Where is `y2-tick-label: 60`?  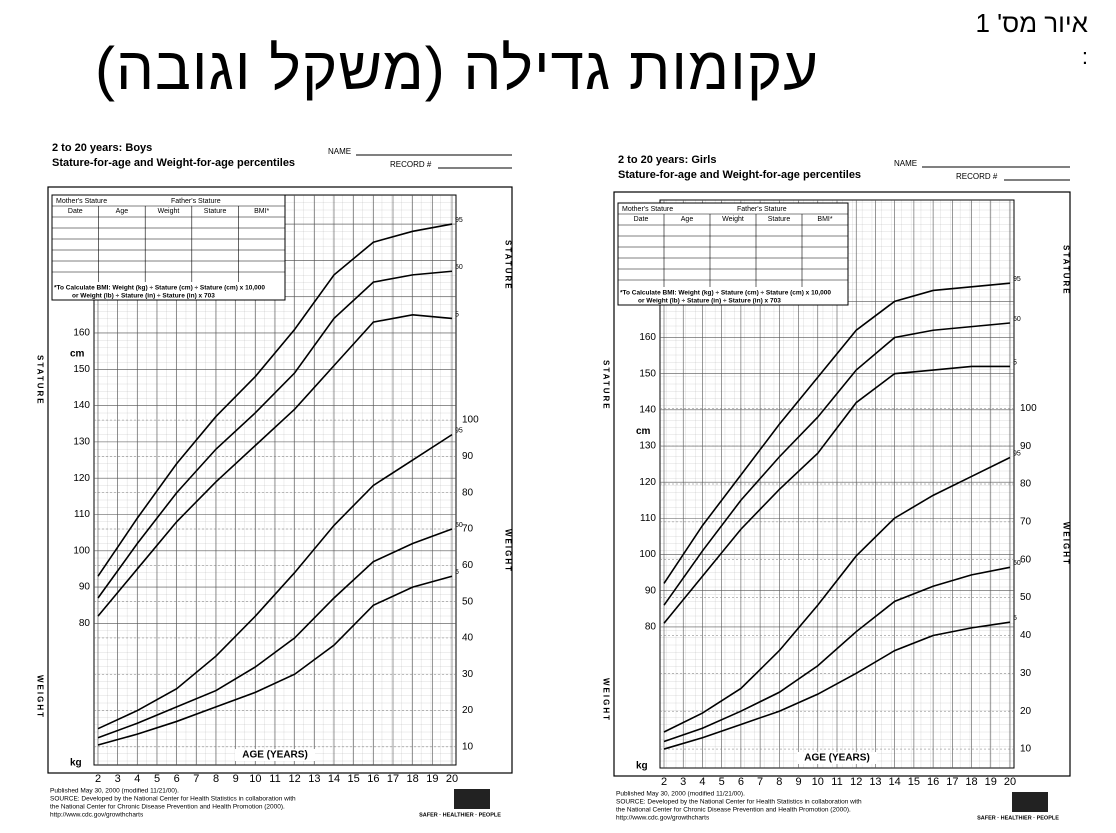 y2-tick-label: 60 is located at coordinates (1026, 559).